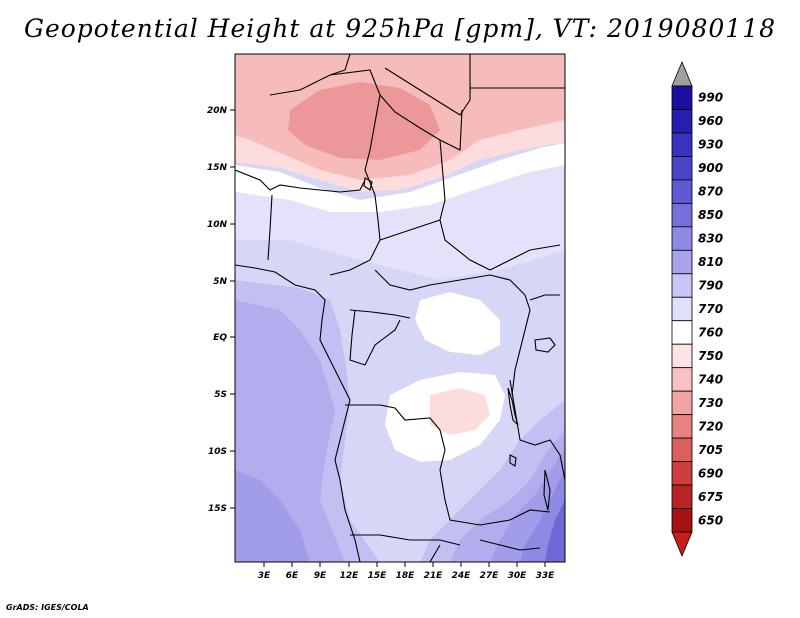 The image size is (800, 618). Describe the element at coordinates (264, 576) in the screenshot. I see `x-tick-label: 3E` at that location.